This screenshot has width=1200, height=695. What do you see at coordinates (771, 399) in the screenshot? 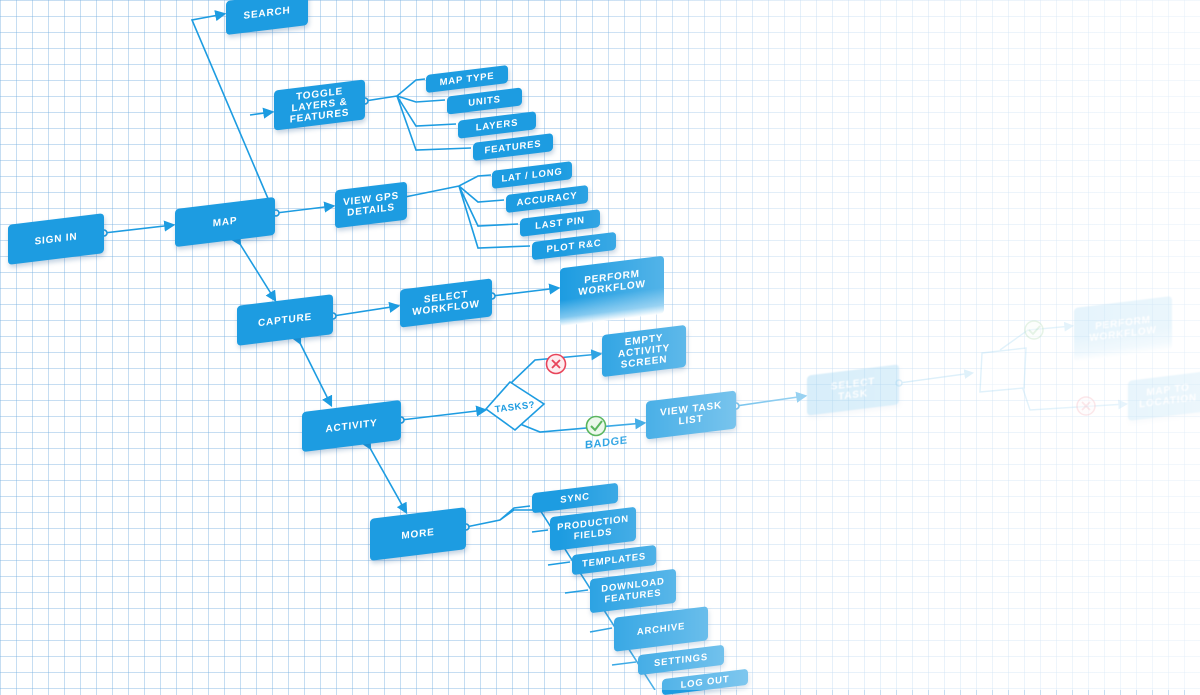
I see `connector-view-select` at bounding box center [771, 399].